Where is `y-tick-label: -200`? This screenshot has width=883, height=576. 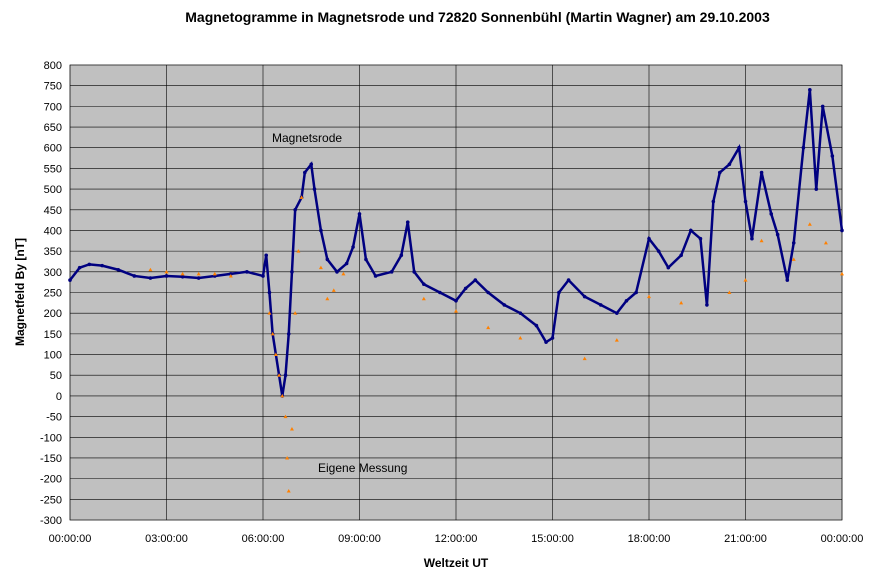 y-tick-label: -200 is located at coordinates (51, 480).